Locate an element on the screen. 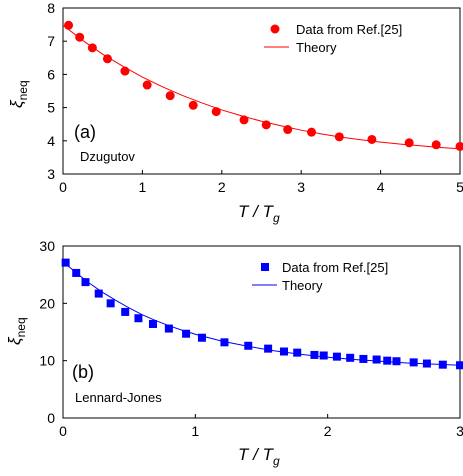  panel-b-label: (b) is located at coordinates (83, 372).